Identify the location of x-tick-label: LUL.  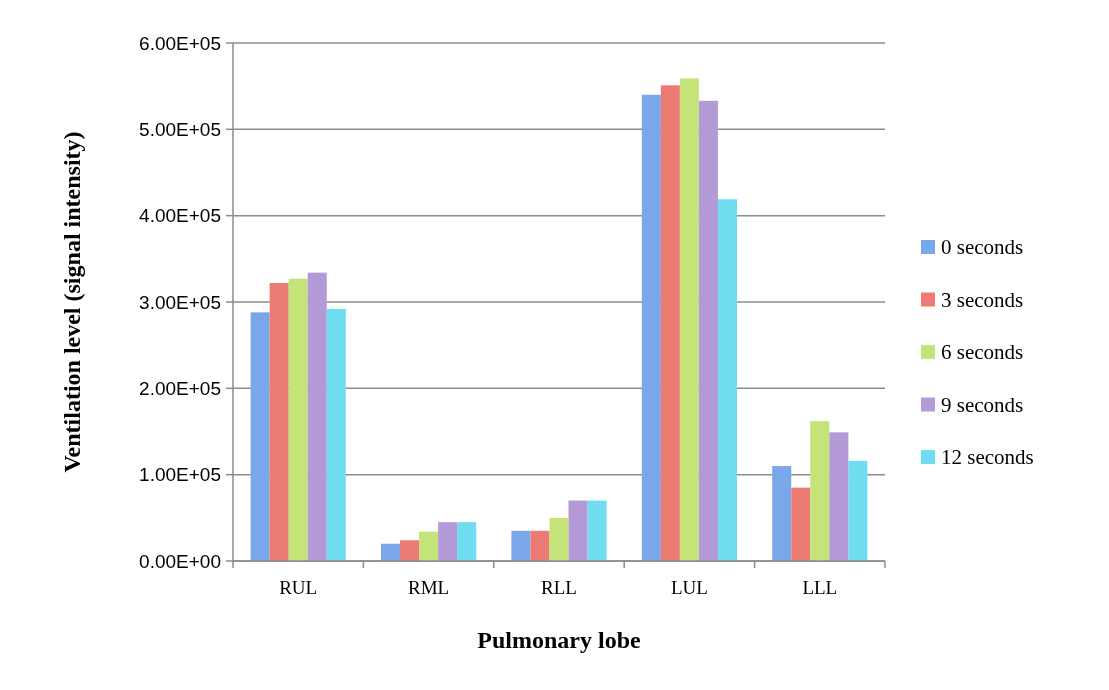
(689, 587).